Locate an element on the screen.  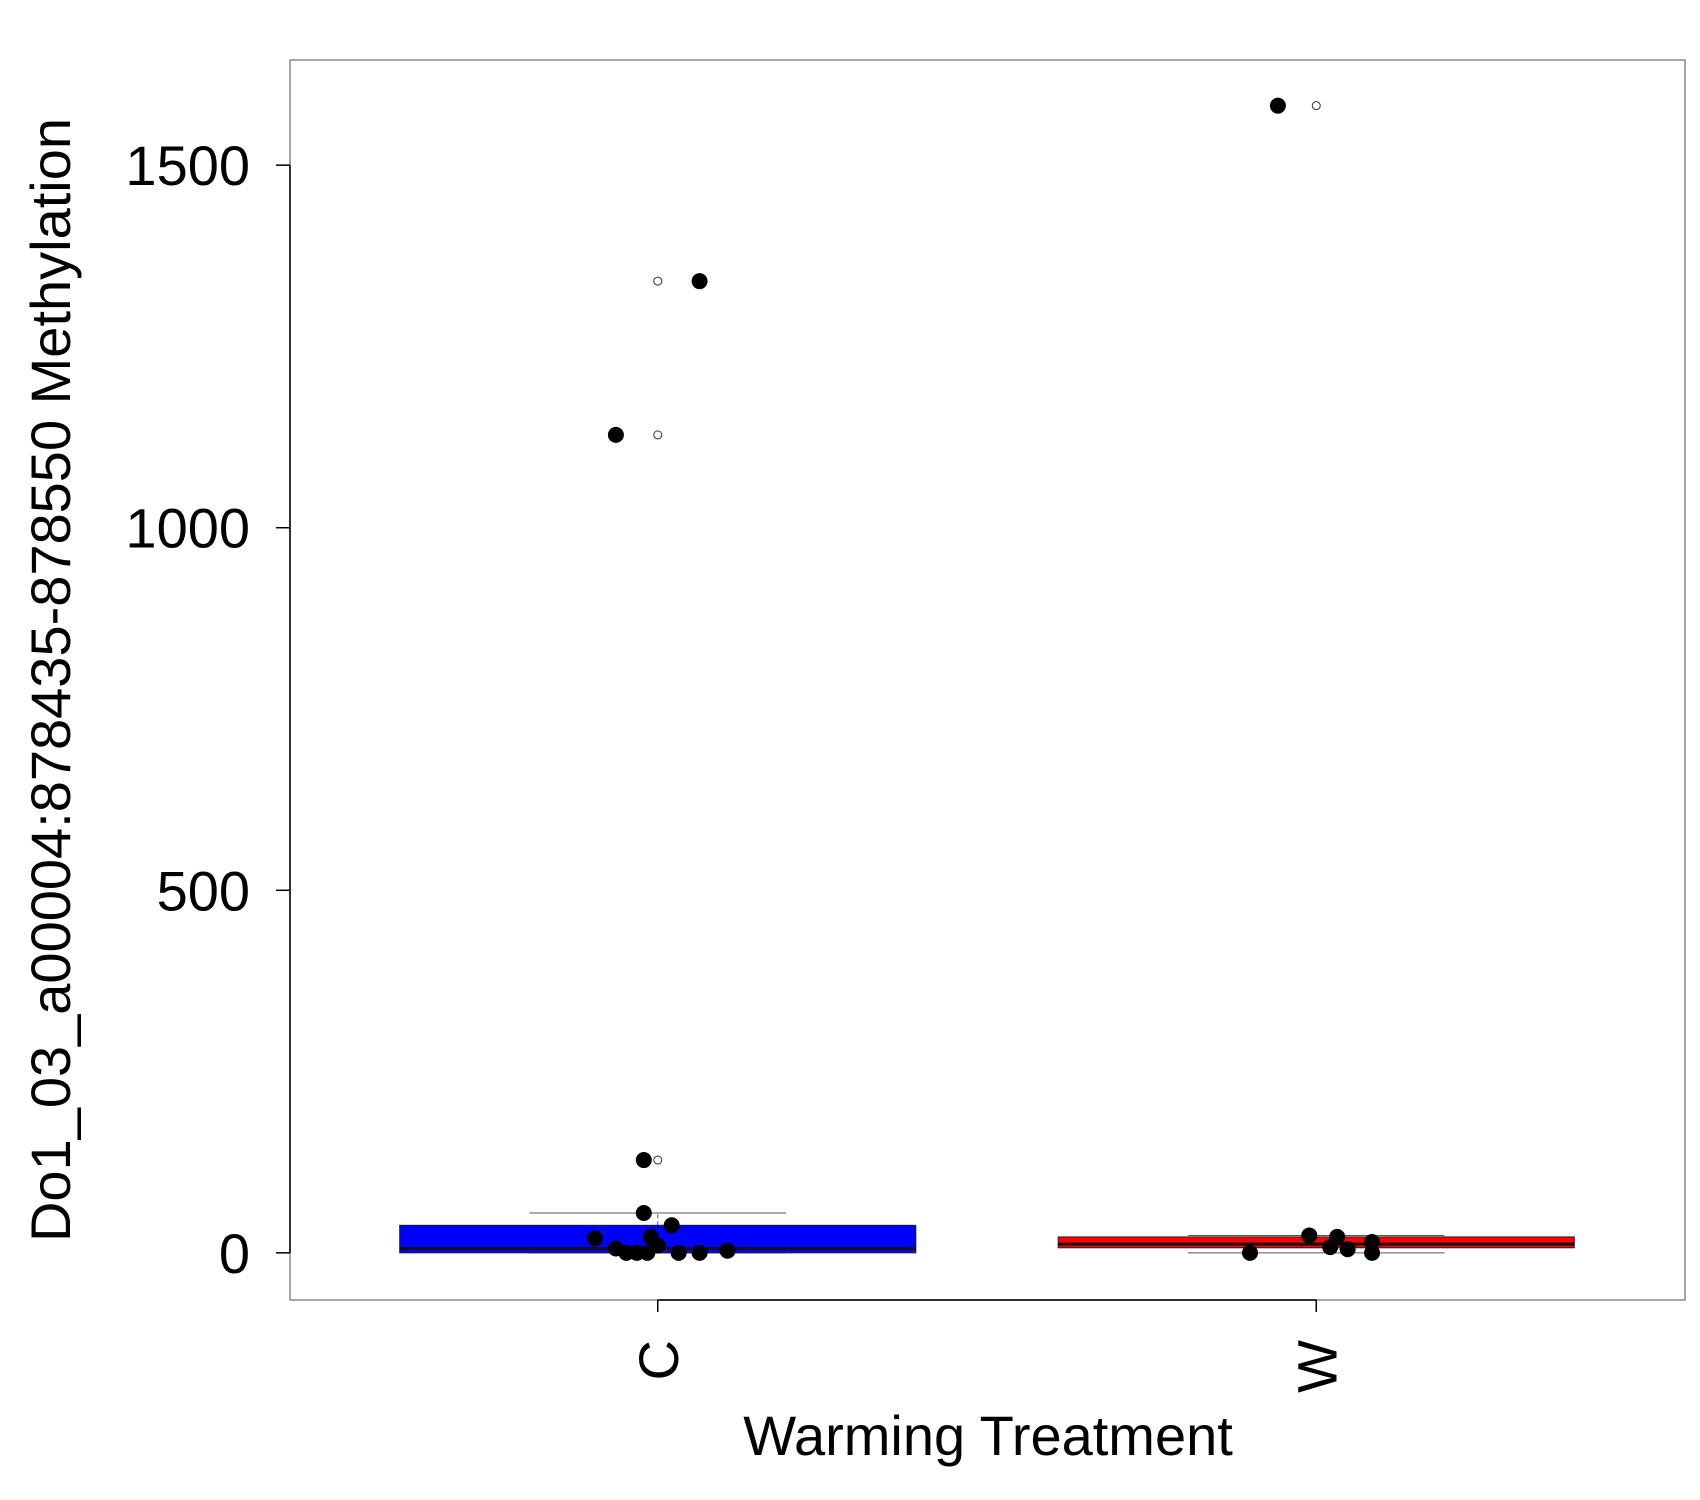
y-tick-label: 1500 is located at coordinates (187, 165).